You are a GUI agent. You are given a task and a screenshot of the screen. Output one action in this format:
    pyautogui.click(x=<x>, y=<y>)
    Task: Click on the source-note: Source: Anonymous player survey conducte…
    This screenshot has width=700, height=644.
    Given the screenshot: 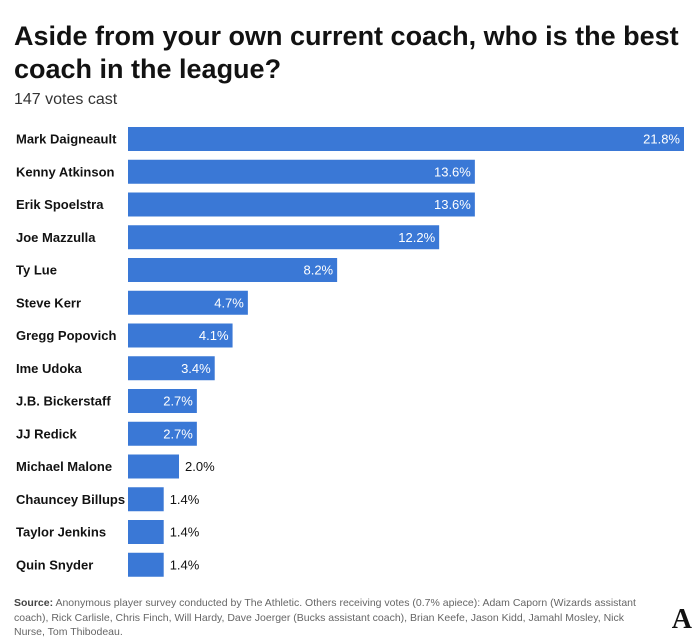 What is the action you would take?
    pyautogui.click(x=334, y=618)
    